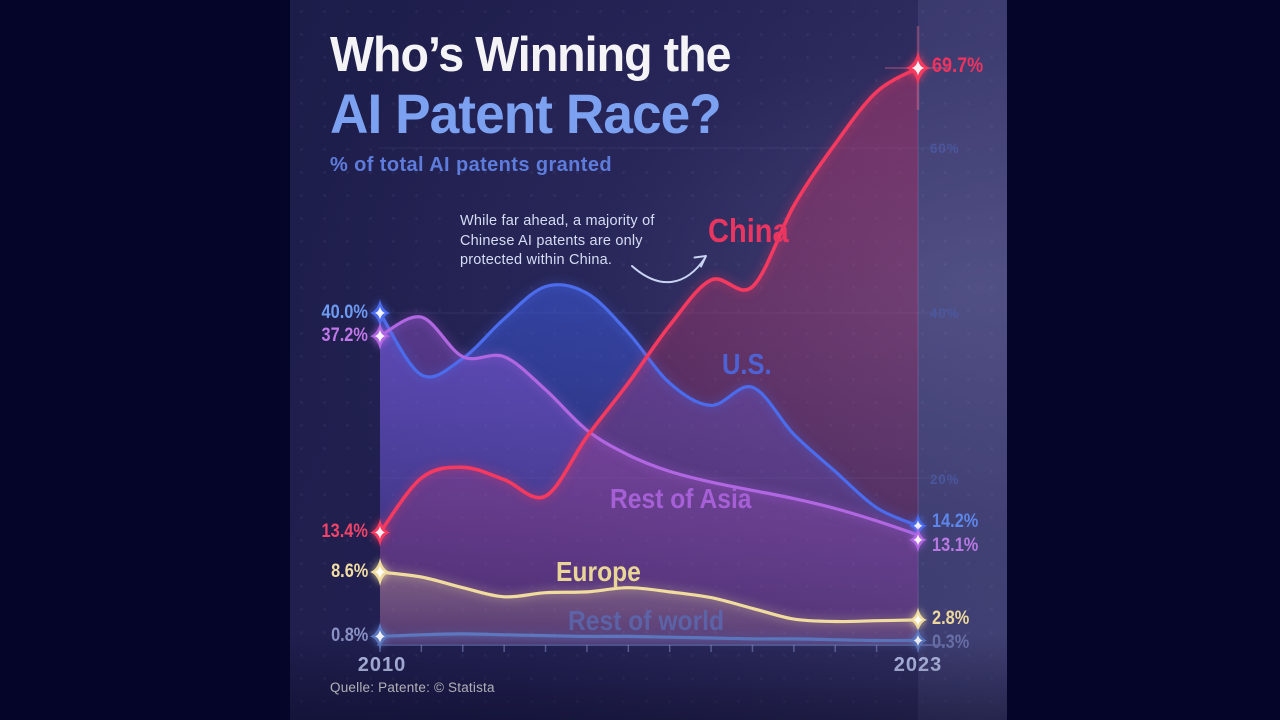 Image resolution: width=1280 pixels, height=720 pixels. Describe the element at coordinates (951, 642) in the screenshot. I see `end-value-rest-of-world: 0.3%` at that location.